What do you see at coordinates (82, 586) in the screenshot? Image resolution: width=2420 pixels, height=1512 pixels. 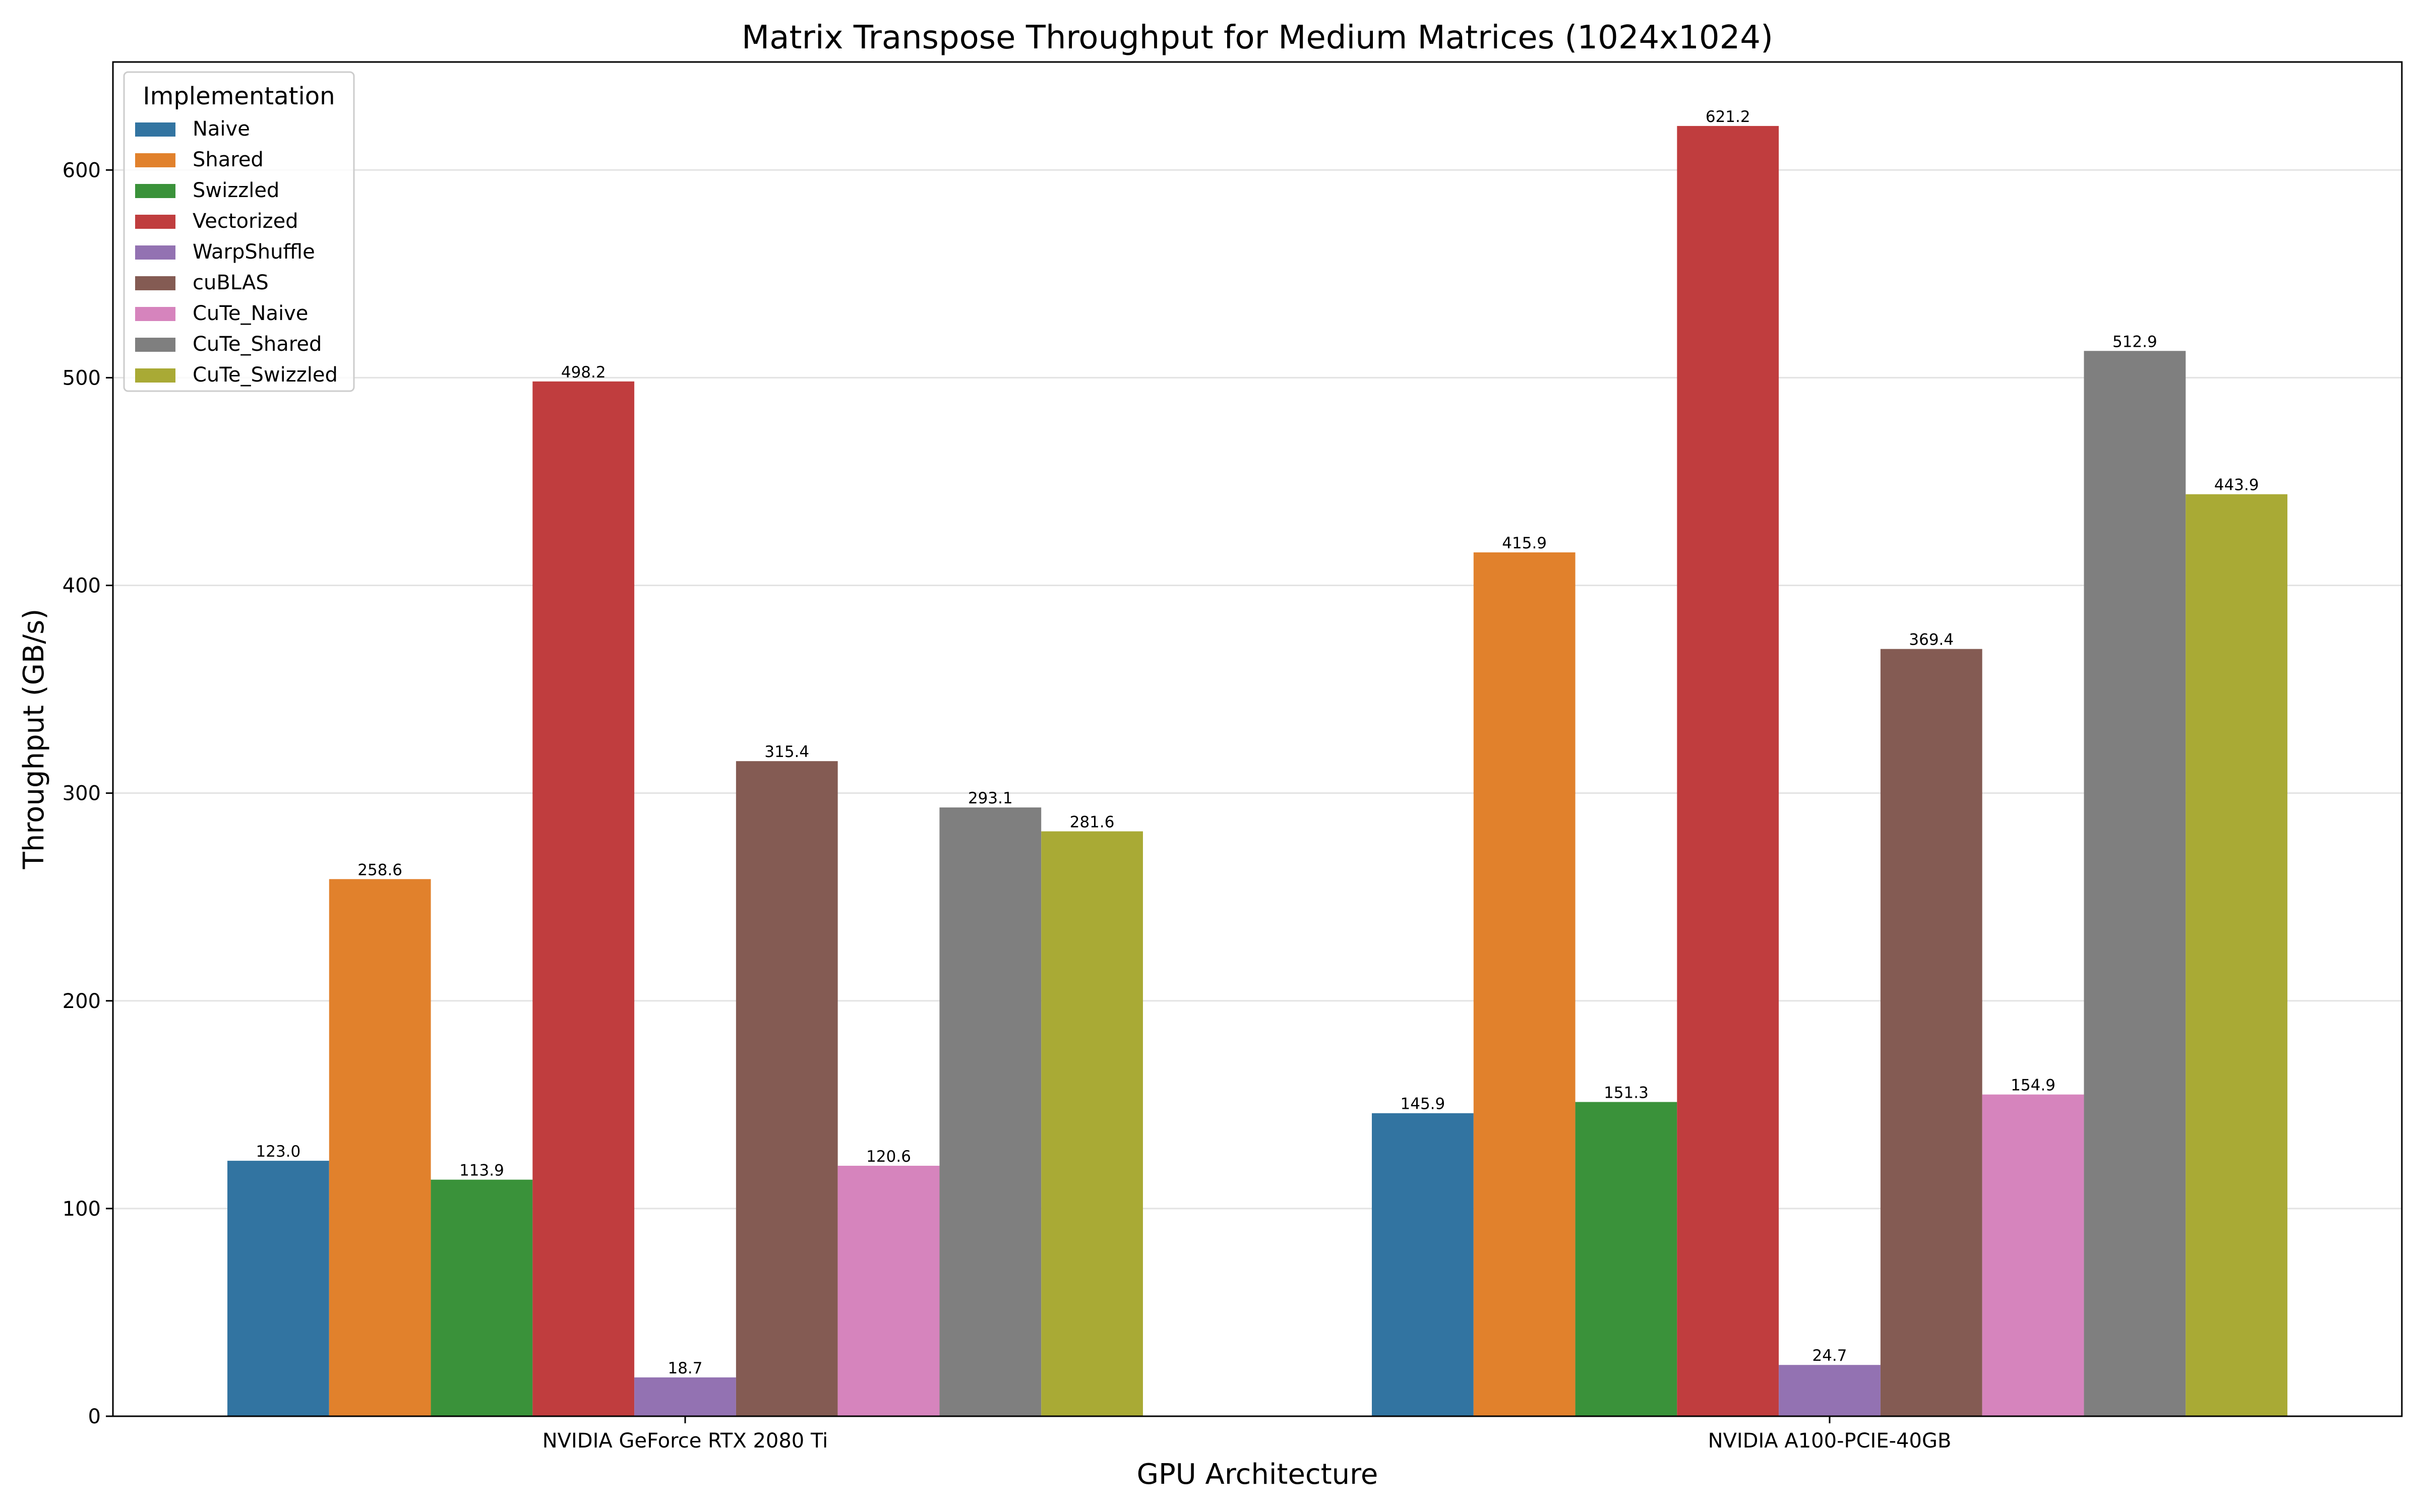 I see `y-tick-label-4: 400` at bounding box center [82, 586].